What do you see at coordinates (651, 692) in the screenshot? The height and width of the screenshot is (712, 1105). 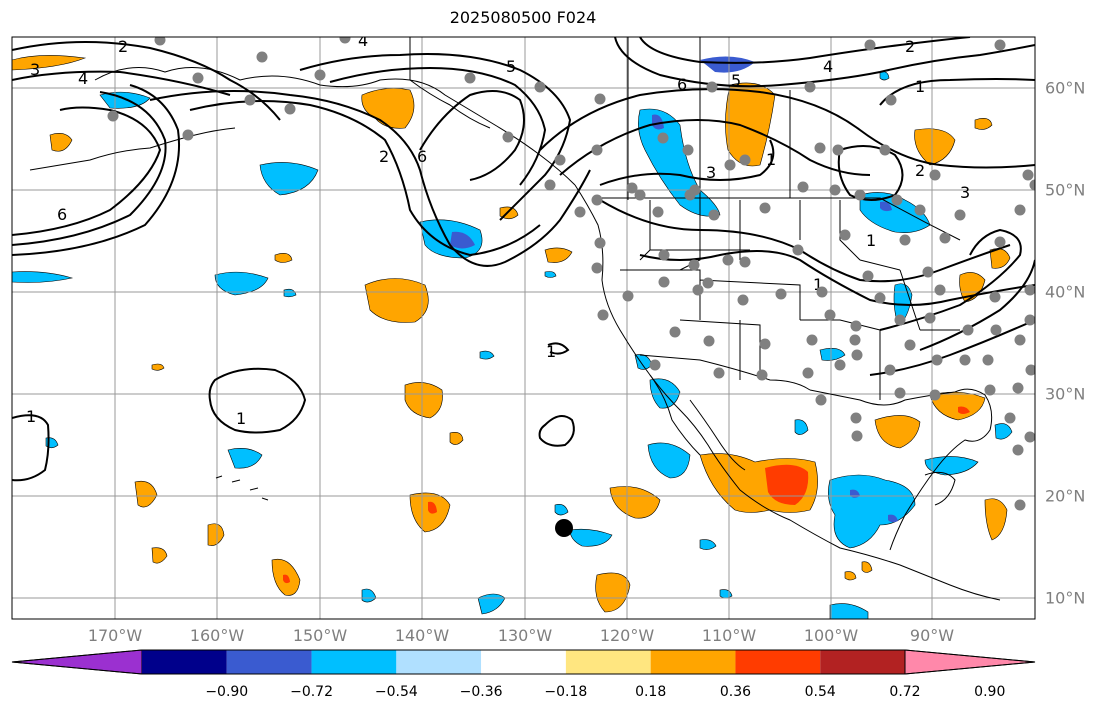 I see `colorbar-tick-label: 0.18` at bounding box center [651, 692].